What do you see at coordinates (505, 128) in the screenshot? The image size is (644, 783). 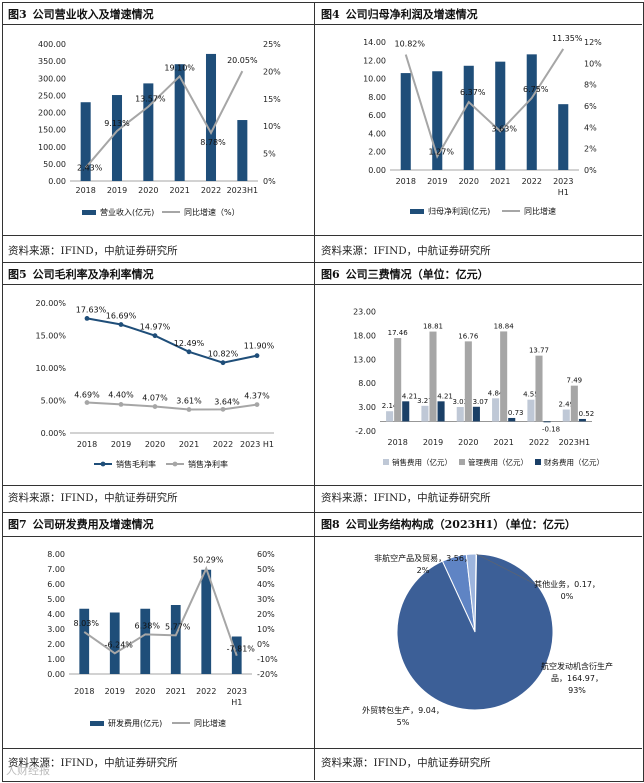 I see `growth-data-label: 3.63%` at bounding box center [505, 128].